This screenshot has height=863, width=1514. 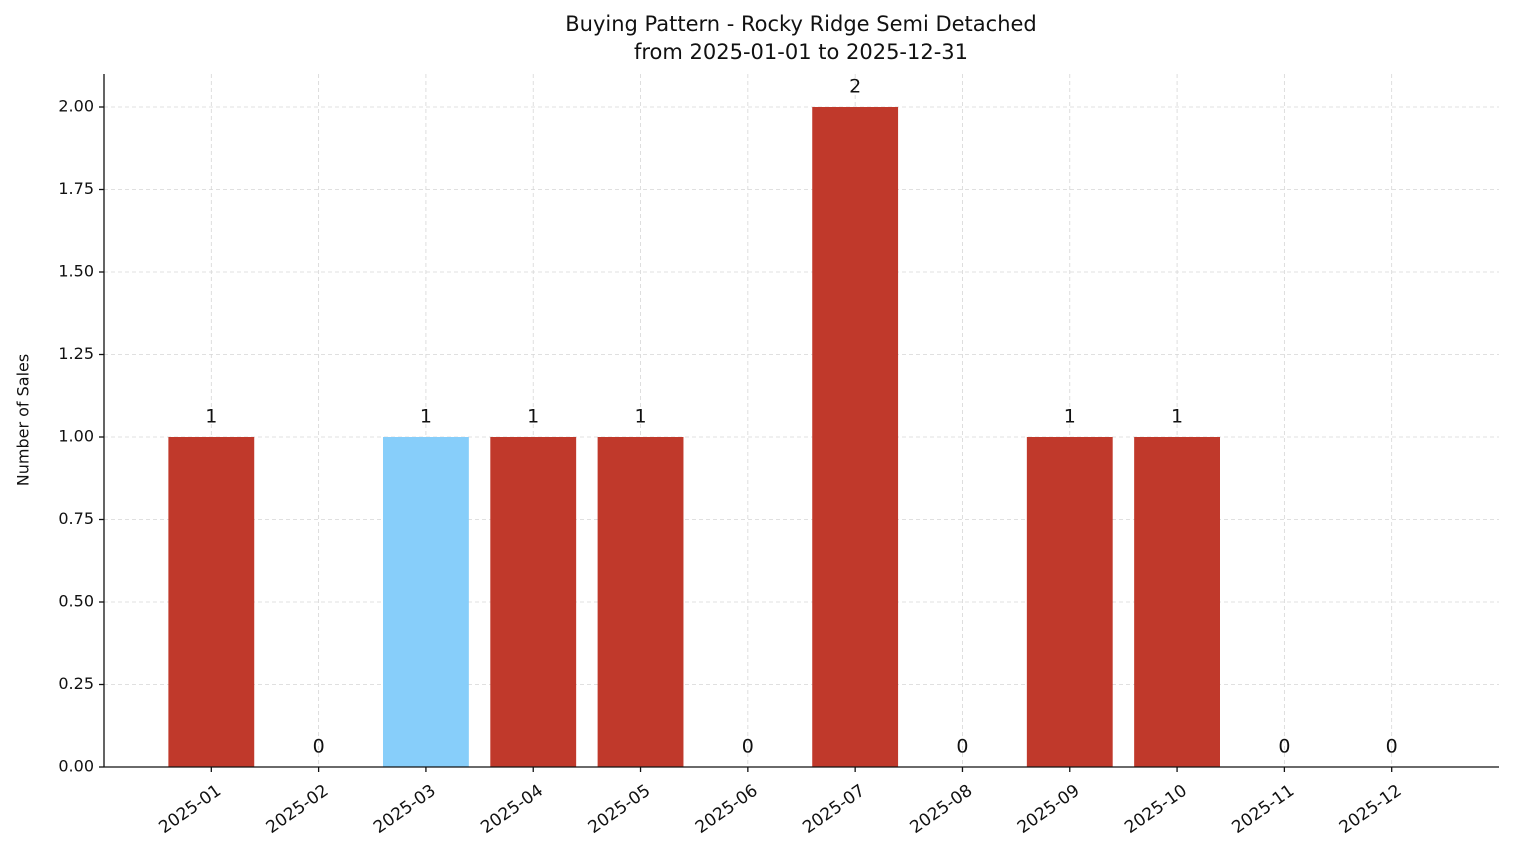 What do you see at coordinates (834, 809) in the screenshot?
I see `x-tick-label: 2025-07` at bounding box center [834, 809].